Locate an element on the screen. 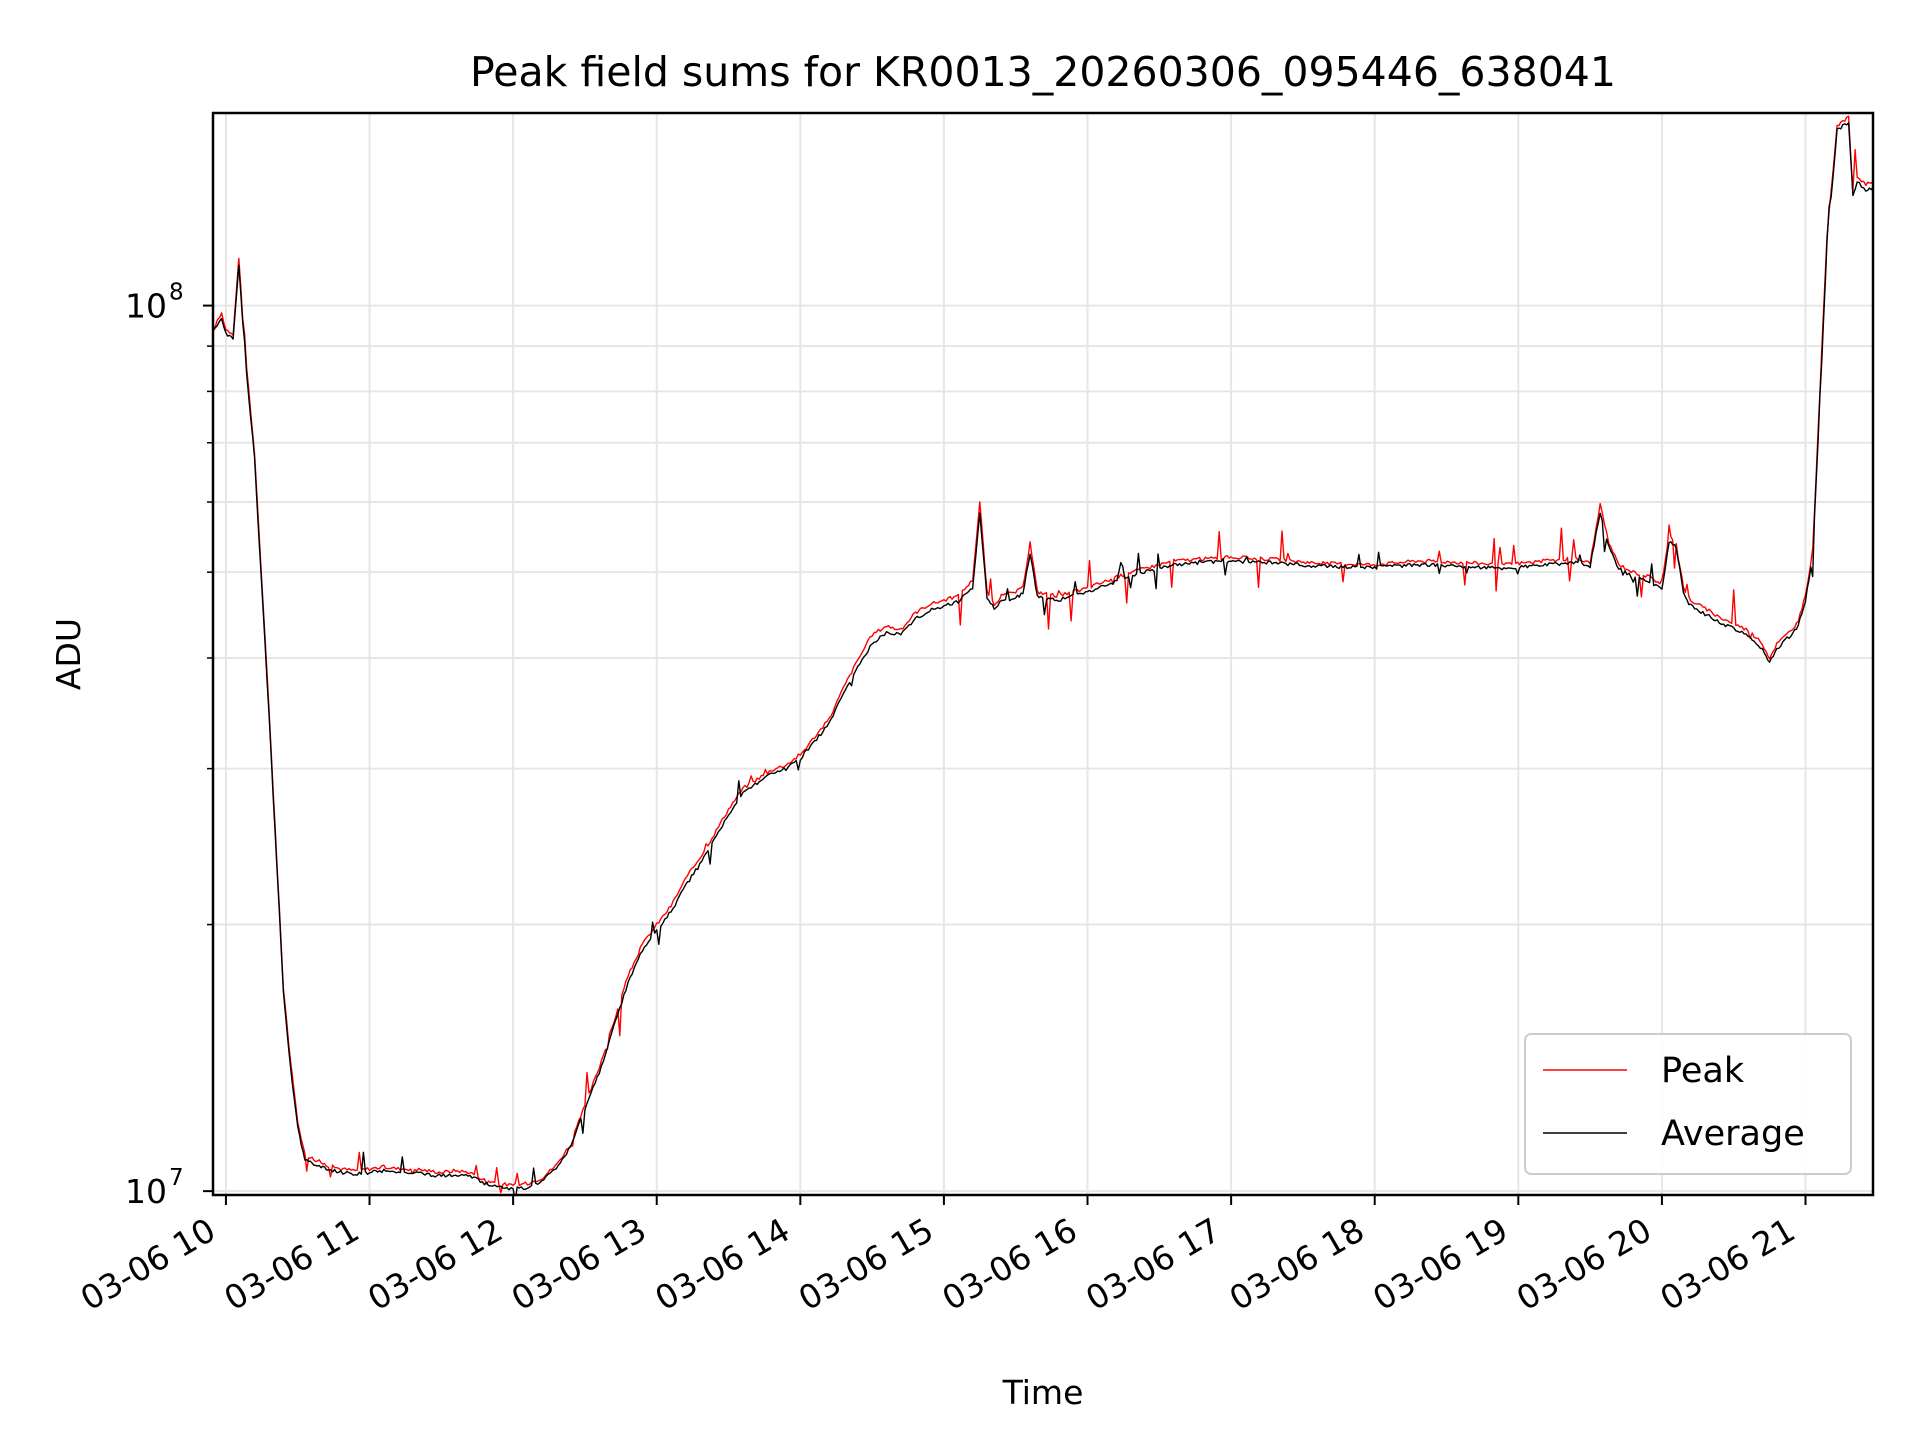 The width and height of the screenshot is (1920, 1440). legend: Peak Average is located at coordinates (1688, 1104).